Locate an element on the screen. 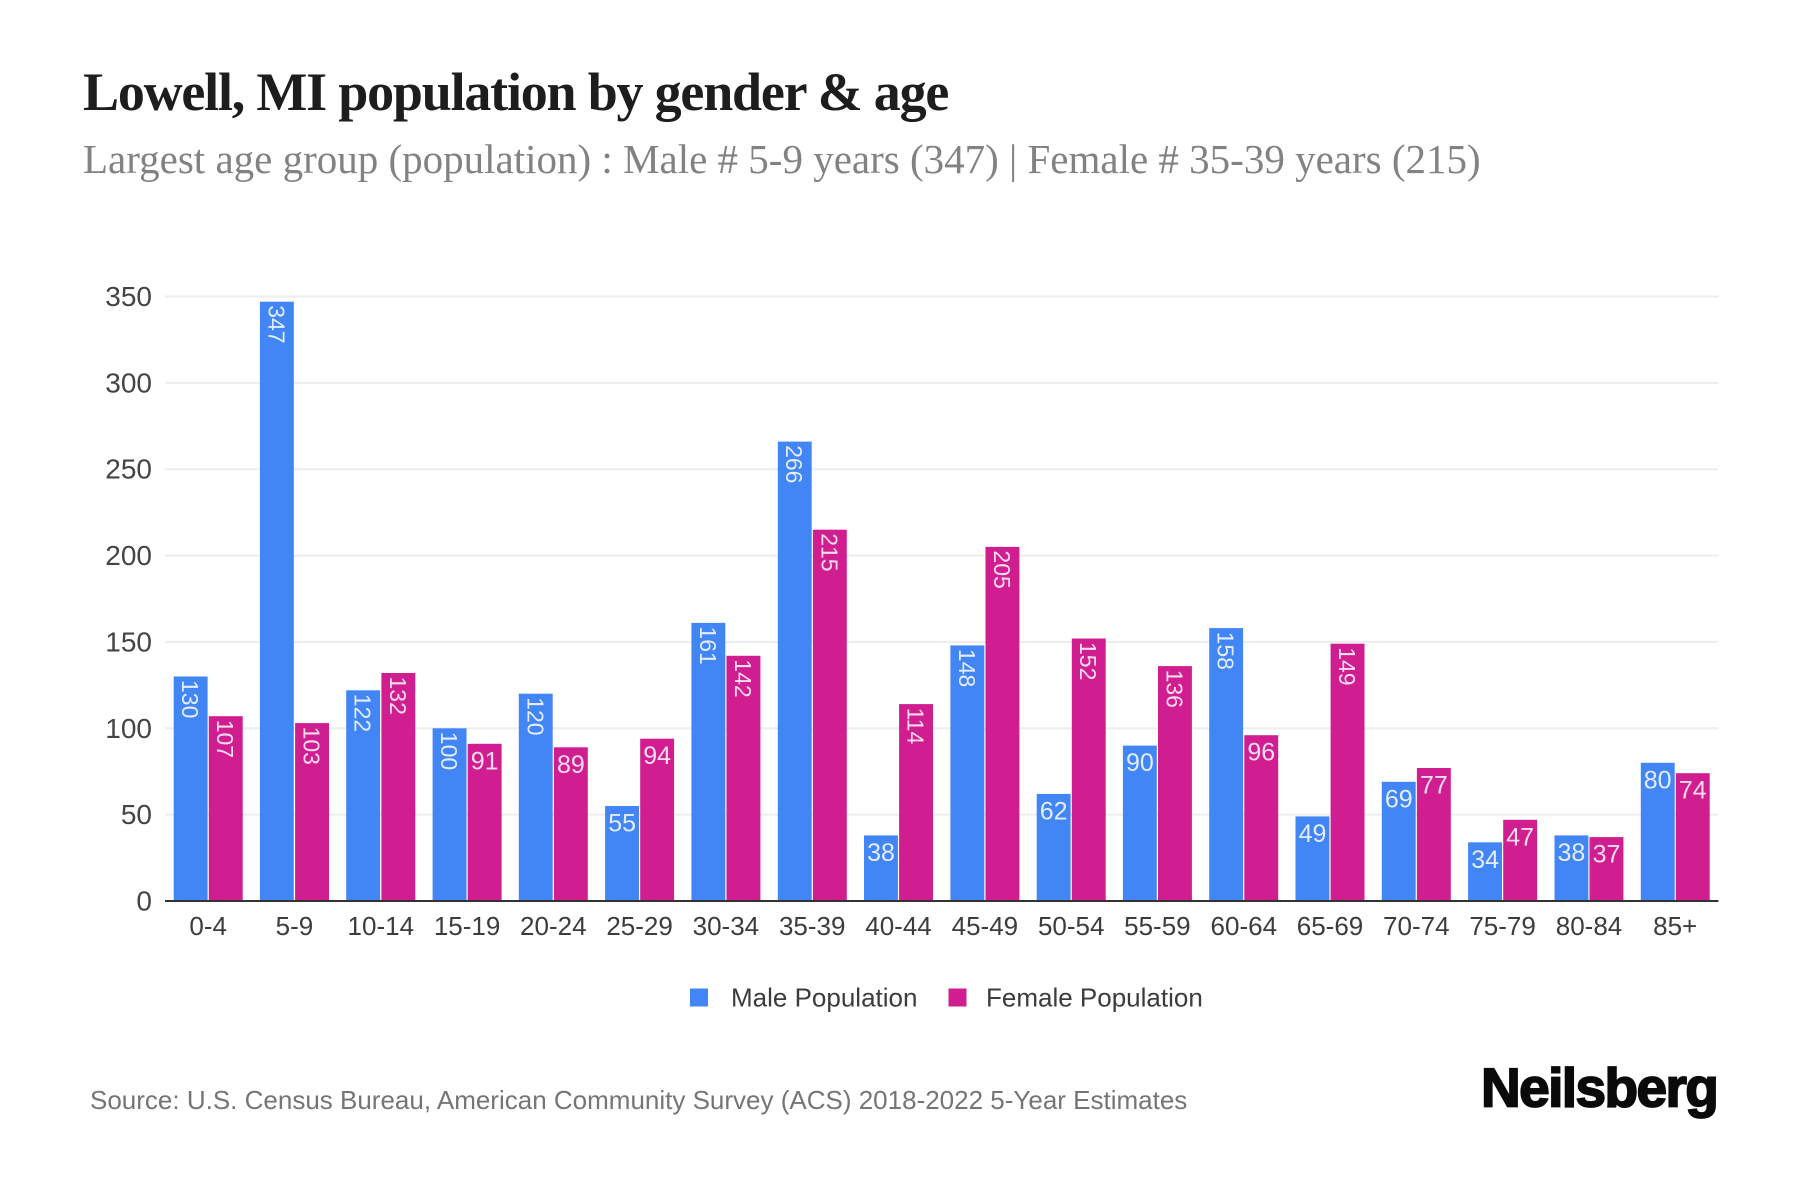 The height and width of the screenshot is (1200, 1800). svg-text: 74 is located at coordinates (1693, 791).